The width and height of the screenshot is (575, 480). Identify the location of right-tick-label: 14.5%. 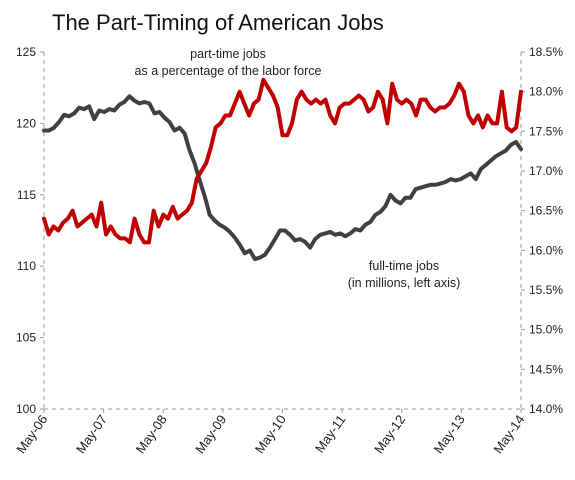
(546, 369).